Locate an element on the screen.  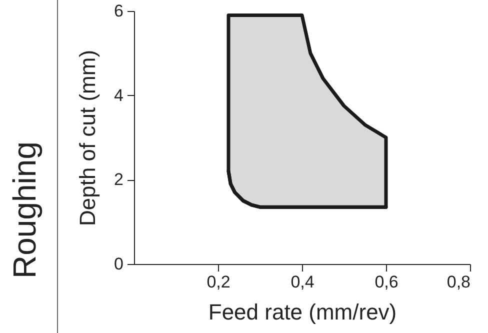
x-tick-label: 0,8 is located at coordinates (458, 282).